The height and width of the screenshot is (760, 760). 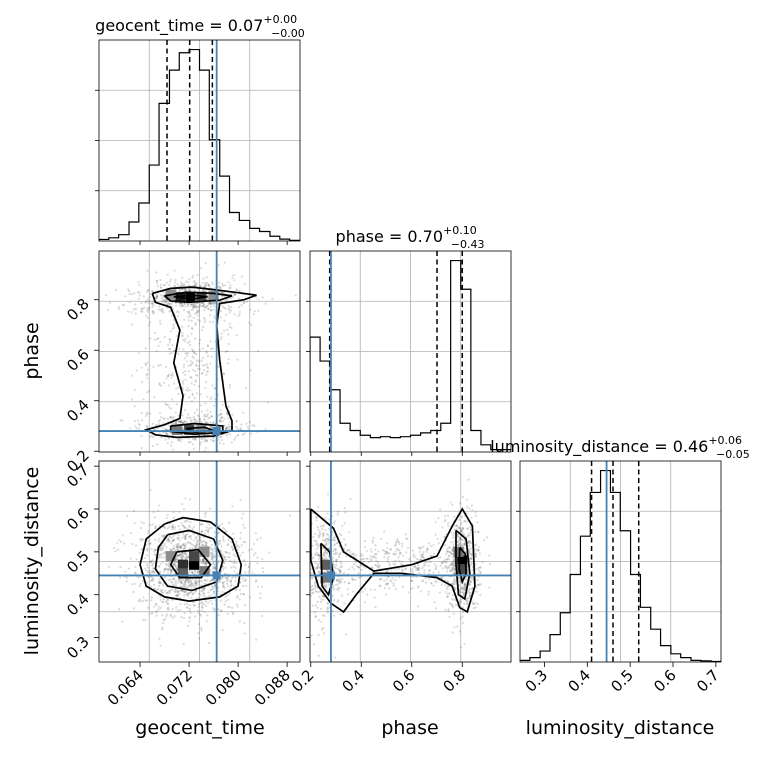 What do you see at coordinates (272, 687) in the screenshot?
I see `x-tick-label-geocent-time: 0.088` at bounding box center [272, 687].